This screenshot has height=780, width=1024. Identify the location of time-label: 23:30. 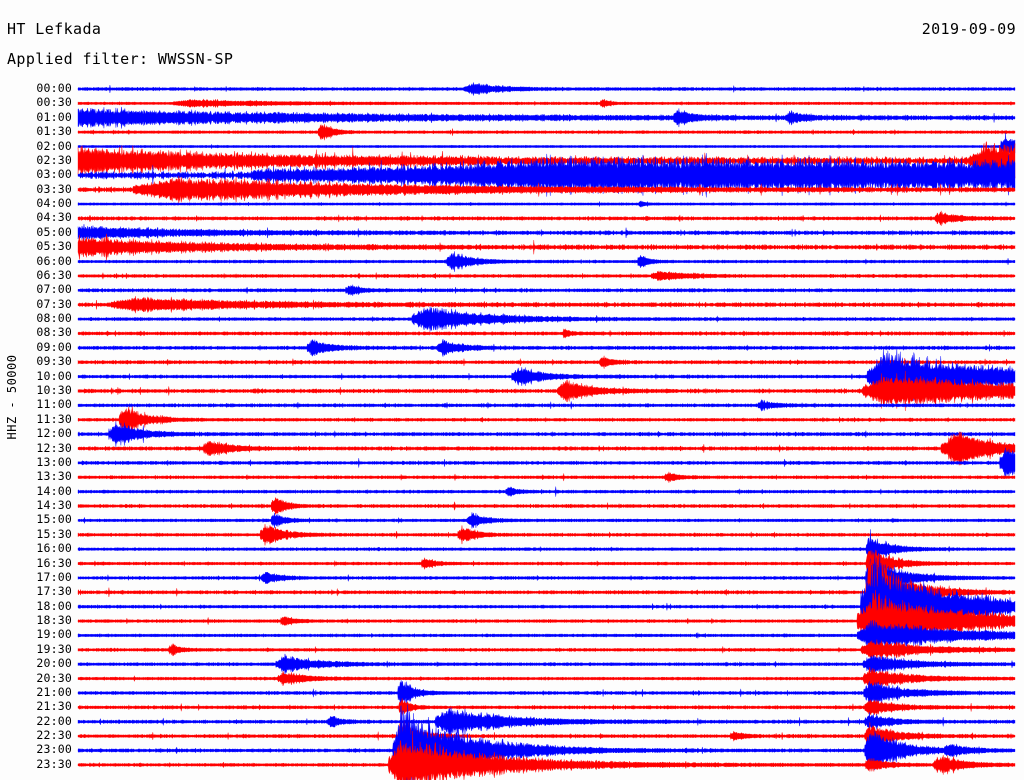
(54, 763).